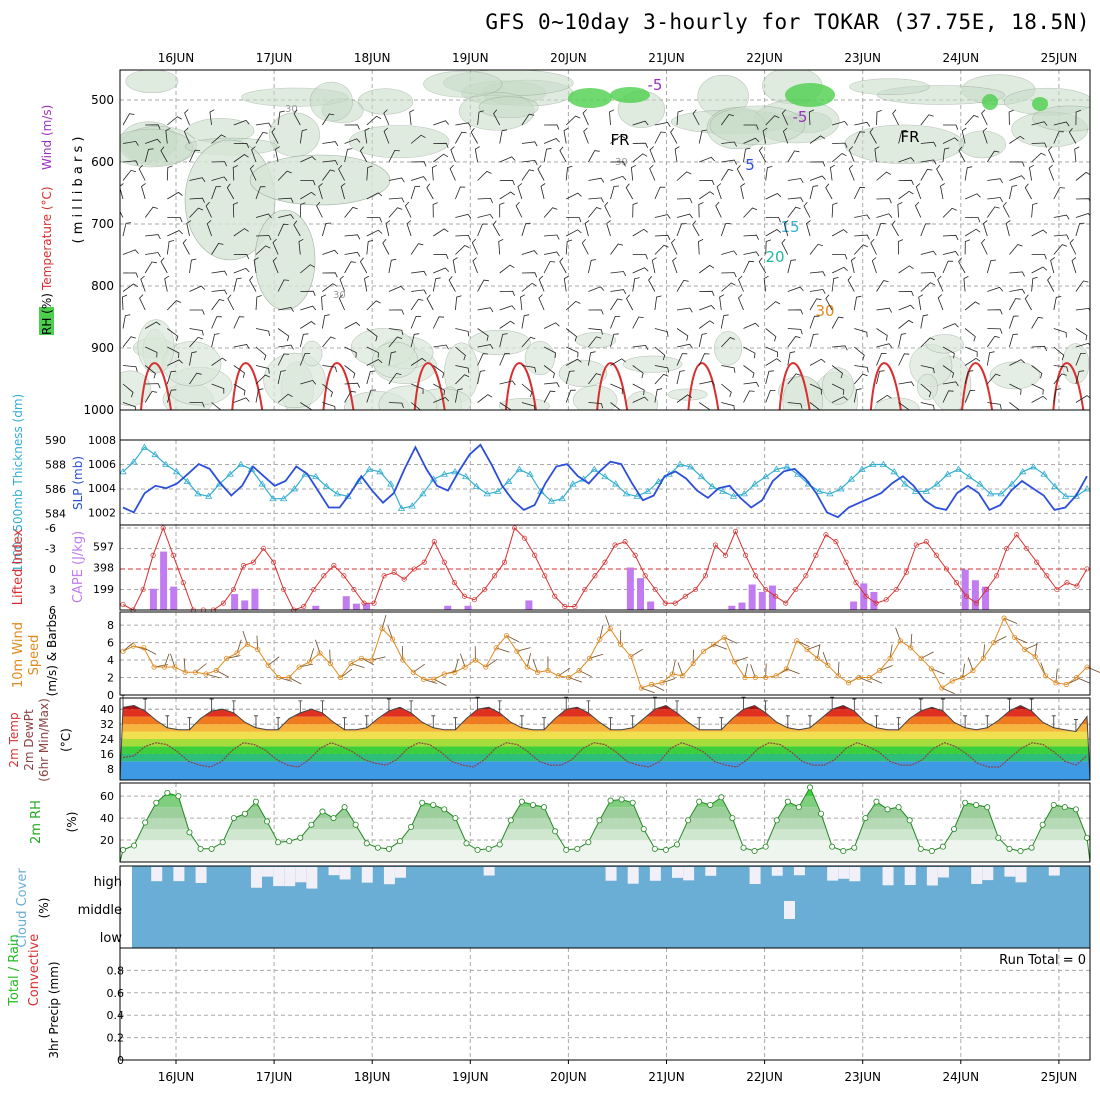  I want to click on slp-line, so click(605, 481).